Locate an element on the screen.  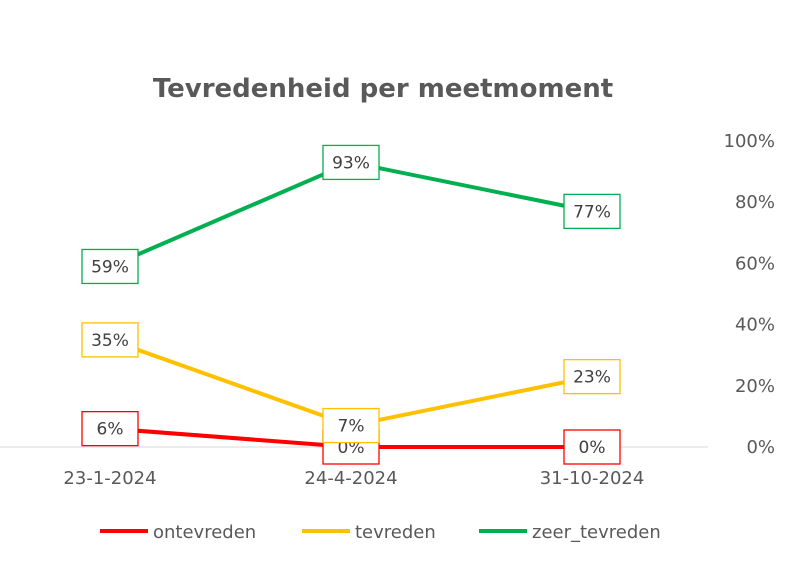
legend-item-ontevreden: ontevreden is located at coordinates (178, 532).